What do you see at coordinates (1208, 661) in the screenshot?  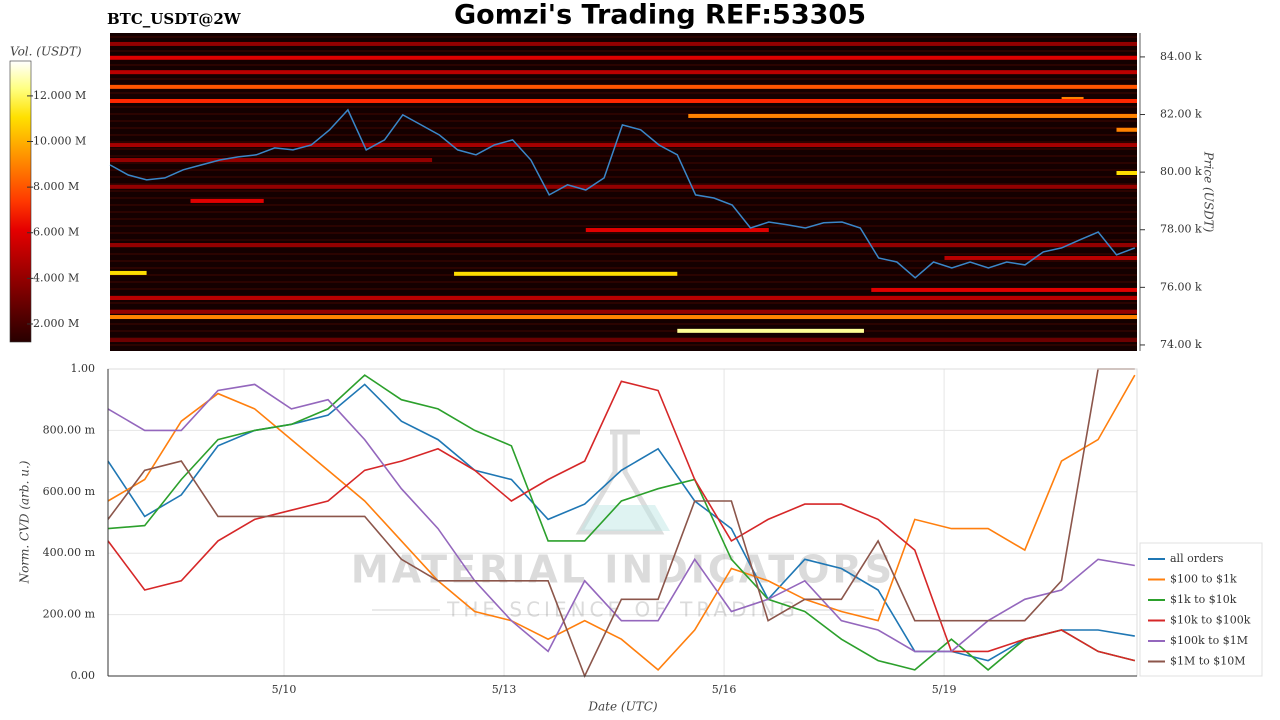 I see `legend-label: $1M to $10M` at bounding box center [1208, 661].